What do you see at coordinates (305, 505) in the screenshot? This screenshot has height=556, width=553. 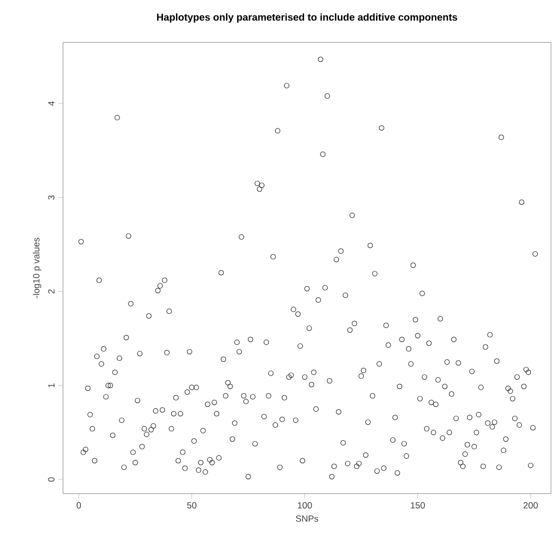 I see `x-tick-label: 100` at bounding box center [305, 505].